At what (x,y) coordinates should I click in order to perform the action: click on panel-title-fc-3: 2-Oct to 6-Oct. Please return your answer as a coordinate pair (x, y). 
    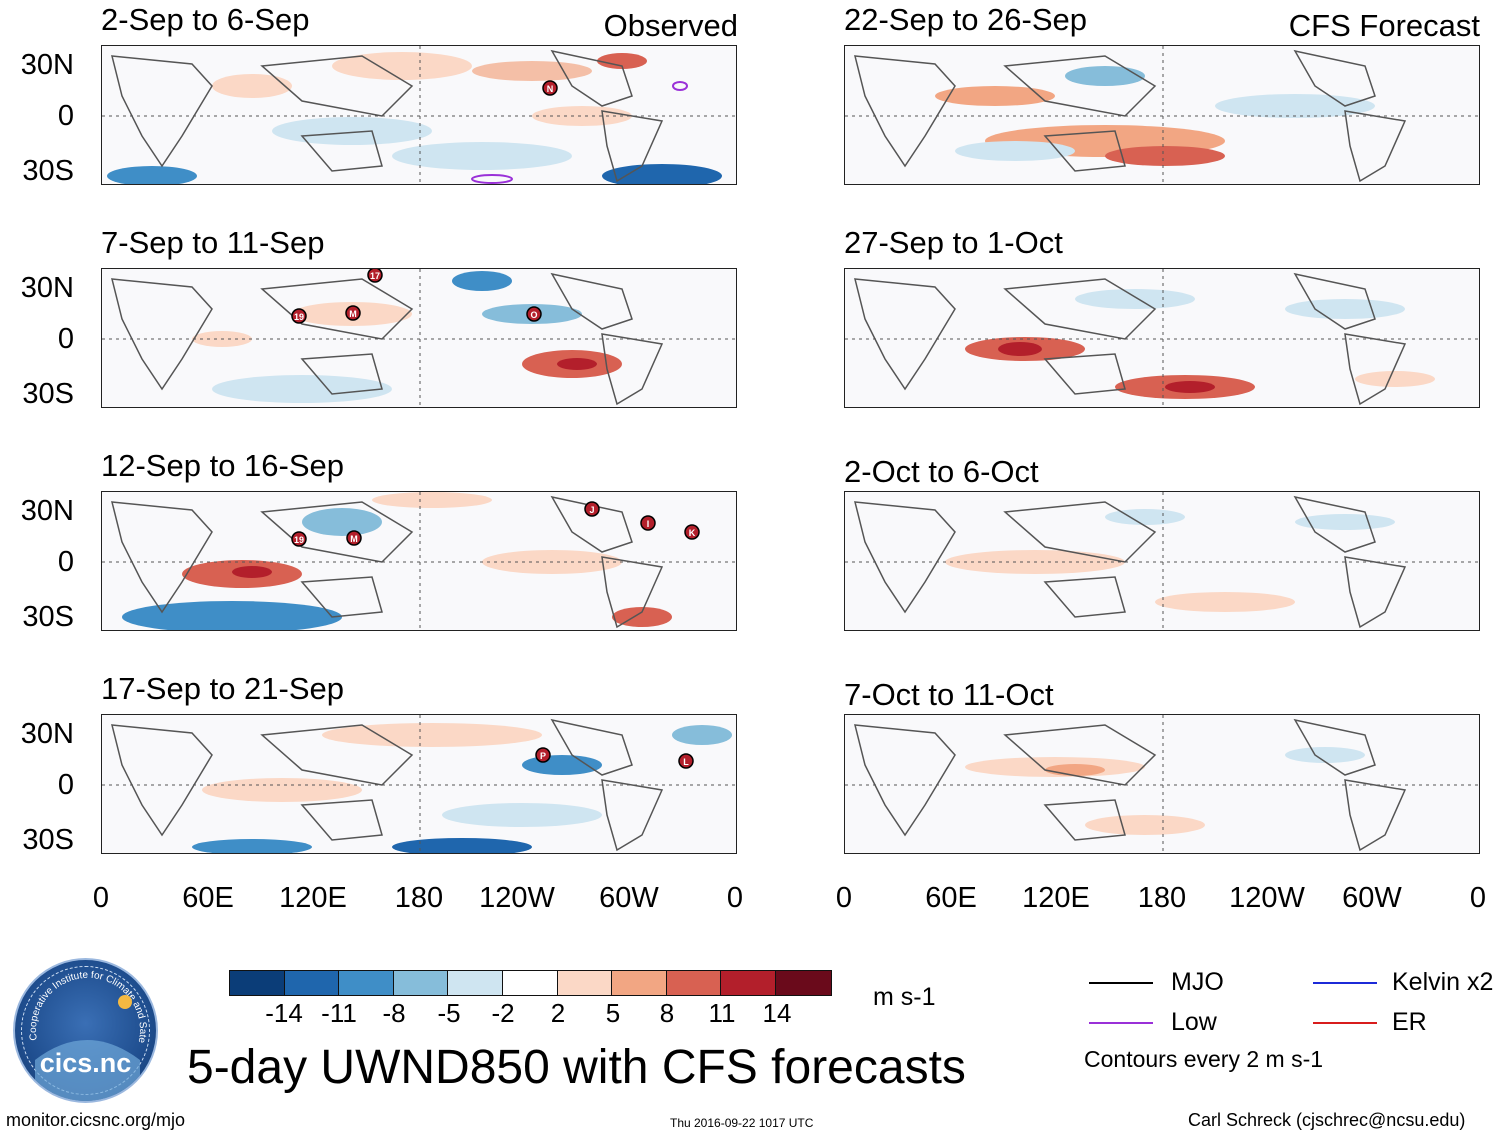
    Looking at the image, I should click on (941, 471).